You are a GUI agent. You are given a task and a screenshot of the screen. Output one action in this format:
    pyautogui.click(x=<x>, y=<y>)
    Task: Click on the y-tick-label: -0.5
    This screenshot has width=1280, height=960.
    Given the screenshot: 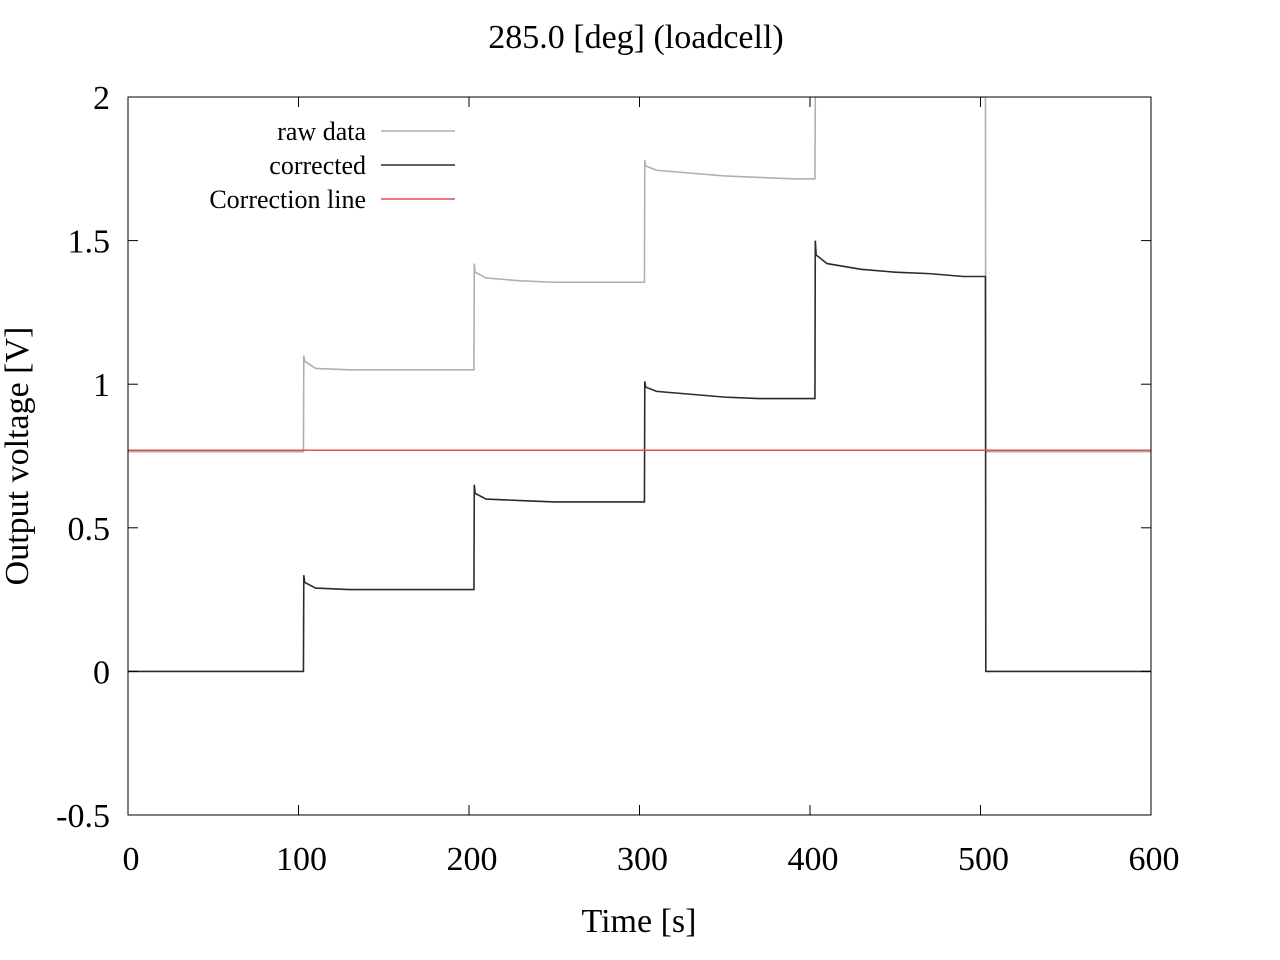 What is the action you would take?
    pyautogui.click(x=83, y=816)
    